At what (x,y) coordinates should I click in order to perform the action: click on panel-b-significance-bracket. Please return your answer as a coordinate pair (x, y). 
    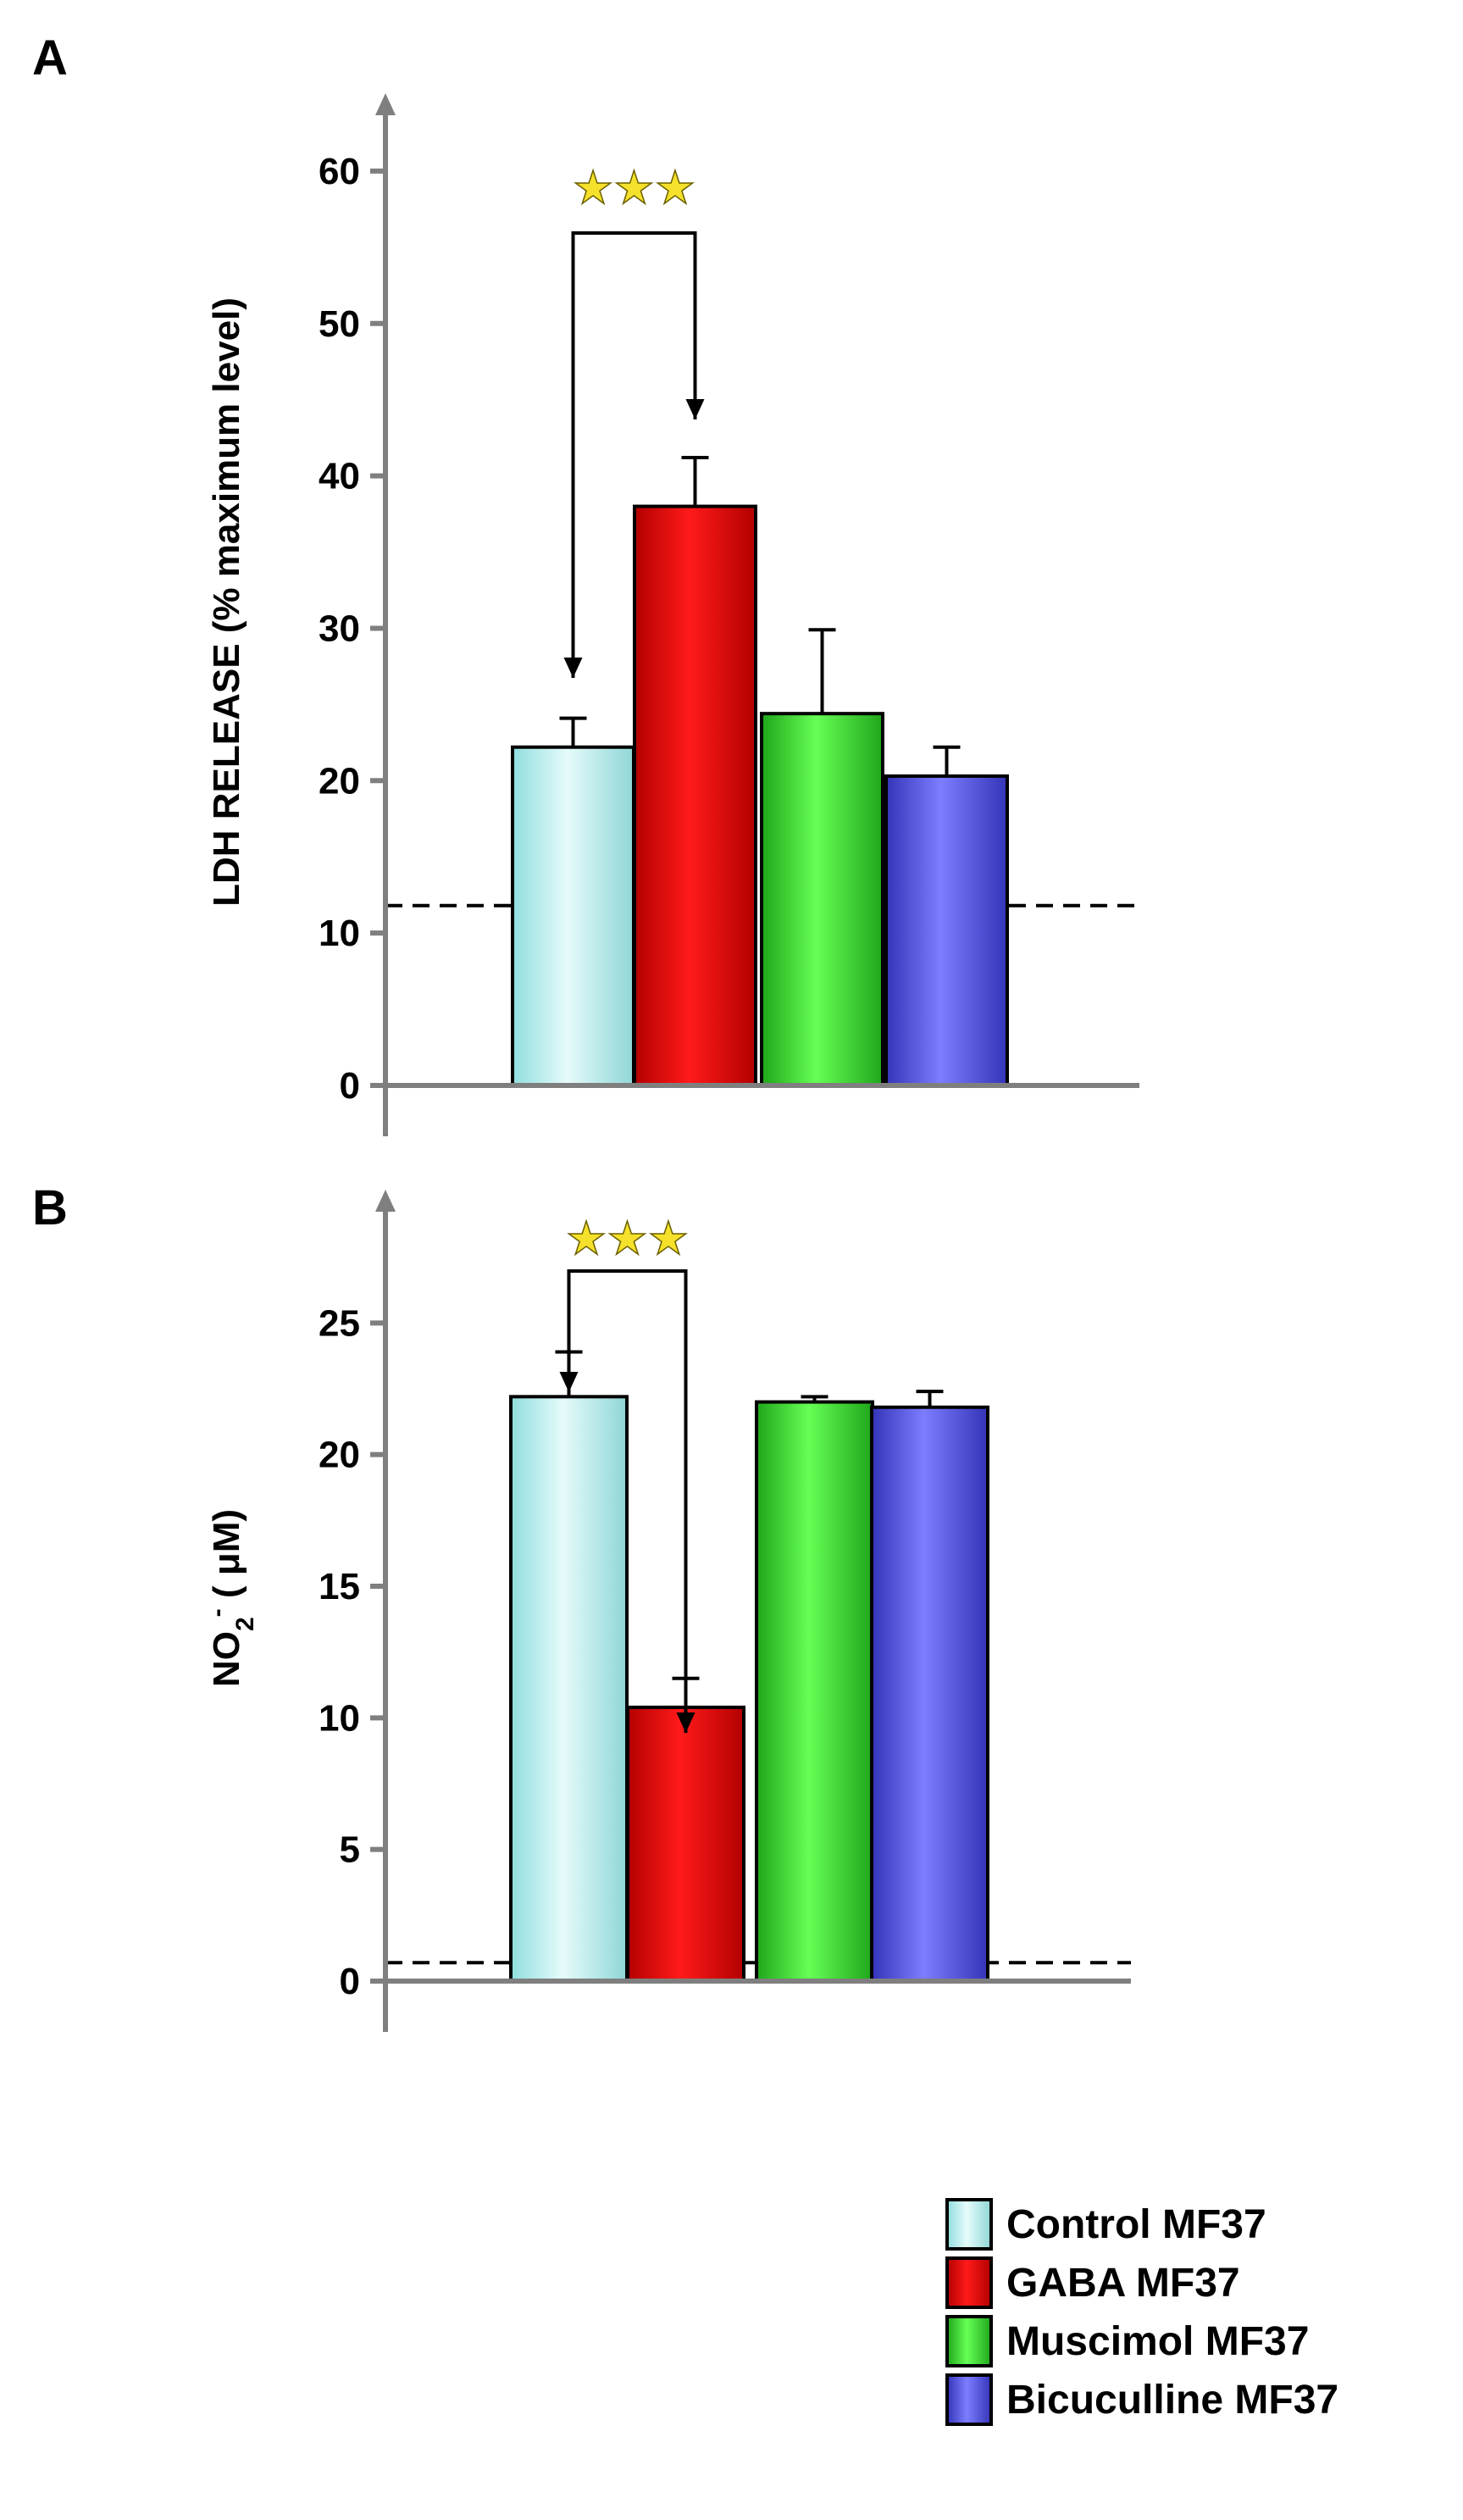
    Looking at the image, I should click on (627, 1501).